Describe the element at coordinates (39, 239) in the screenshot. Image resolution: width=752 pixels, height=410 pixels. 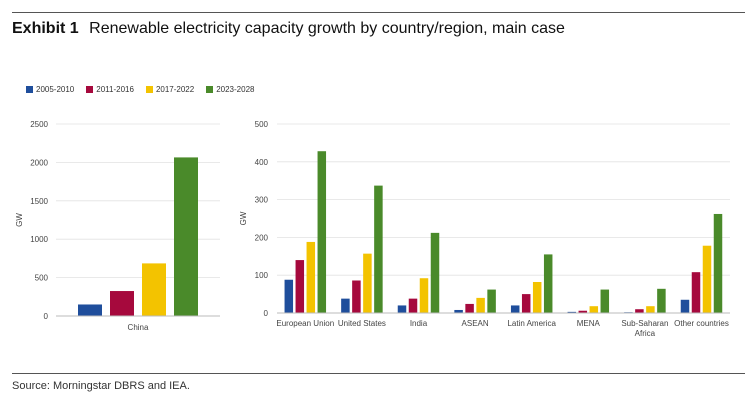
I see `y-tick-label: 1000` at that location.